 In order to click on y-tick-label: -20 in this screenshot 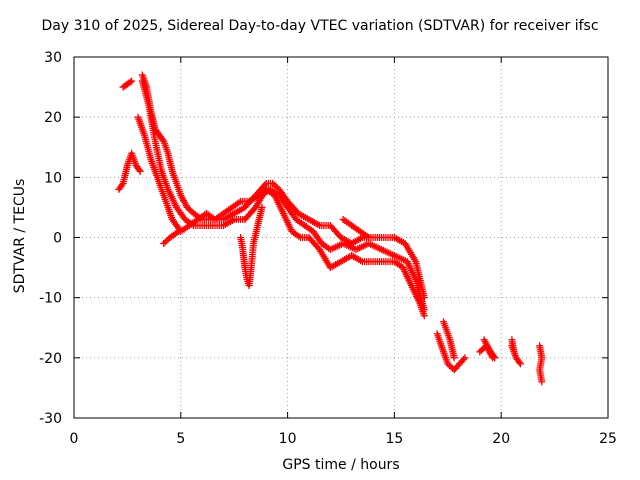, I will do `click(50, 359)`.